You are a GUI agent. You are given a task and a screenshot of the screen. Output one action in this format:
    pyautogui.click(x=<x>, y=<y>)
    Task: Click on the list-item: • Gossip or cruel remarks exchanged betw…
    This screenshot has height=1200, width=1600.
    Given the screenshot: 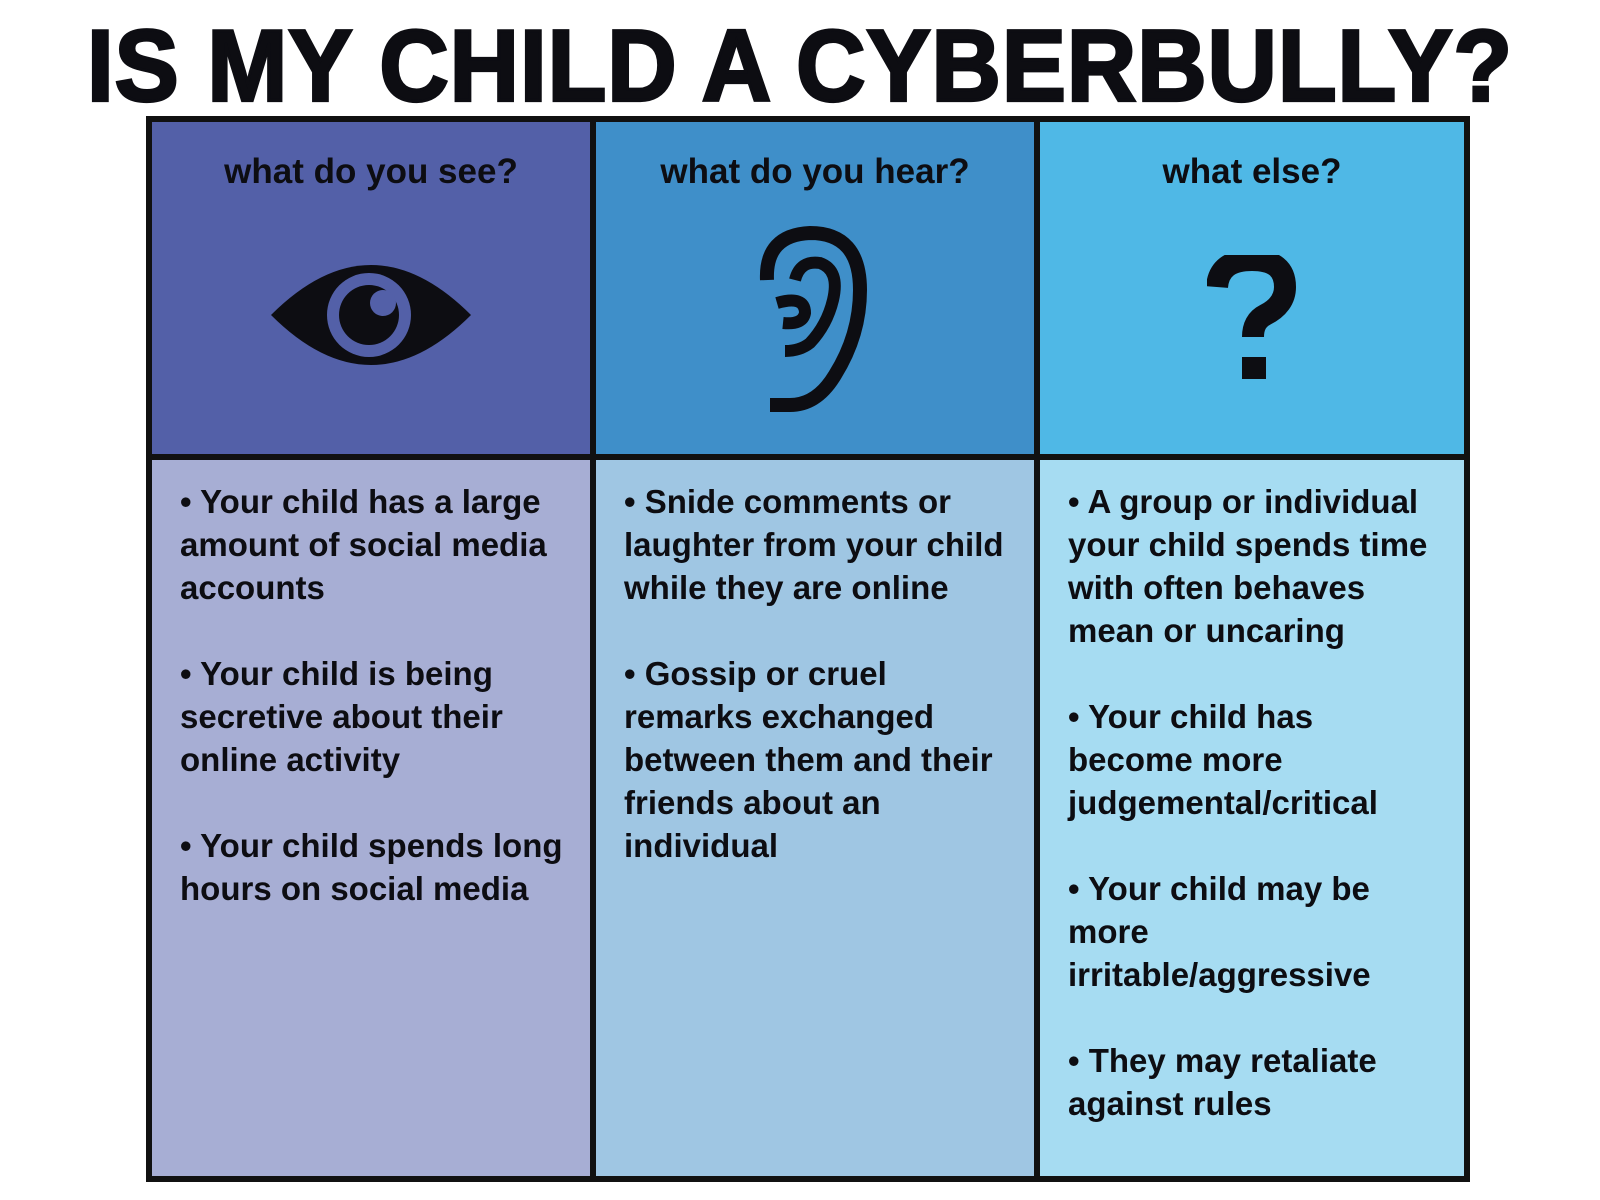 What is the action you would take?
    pyautogui.click(x=808, y=759)
    